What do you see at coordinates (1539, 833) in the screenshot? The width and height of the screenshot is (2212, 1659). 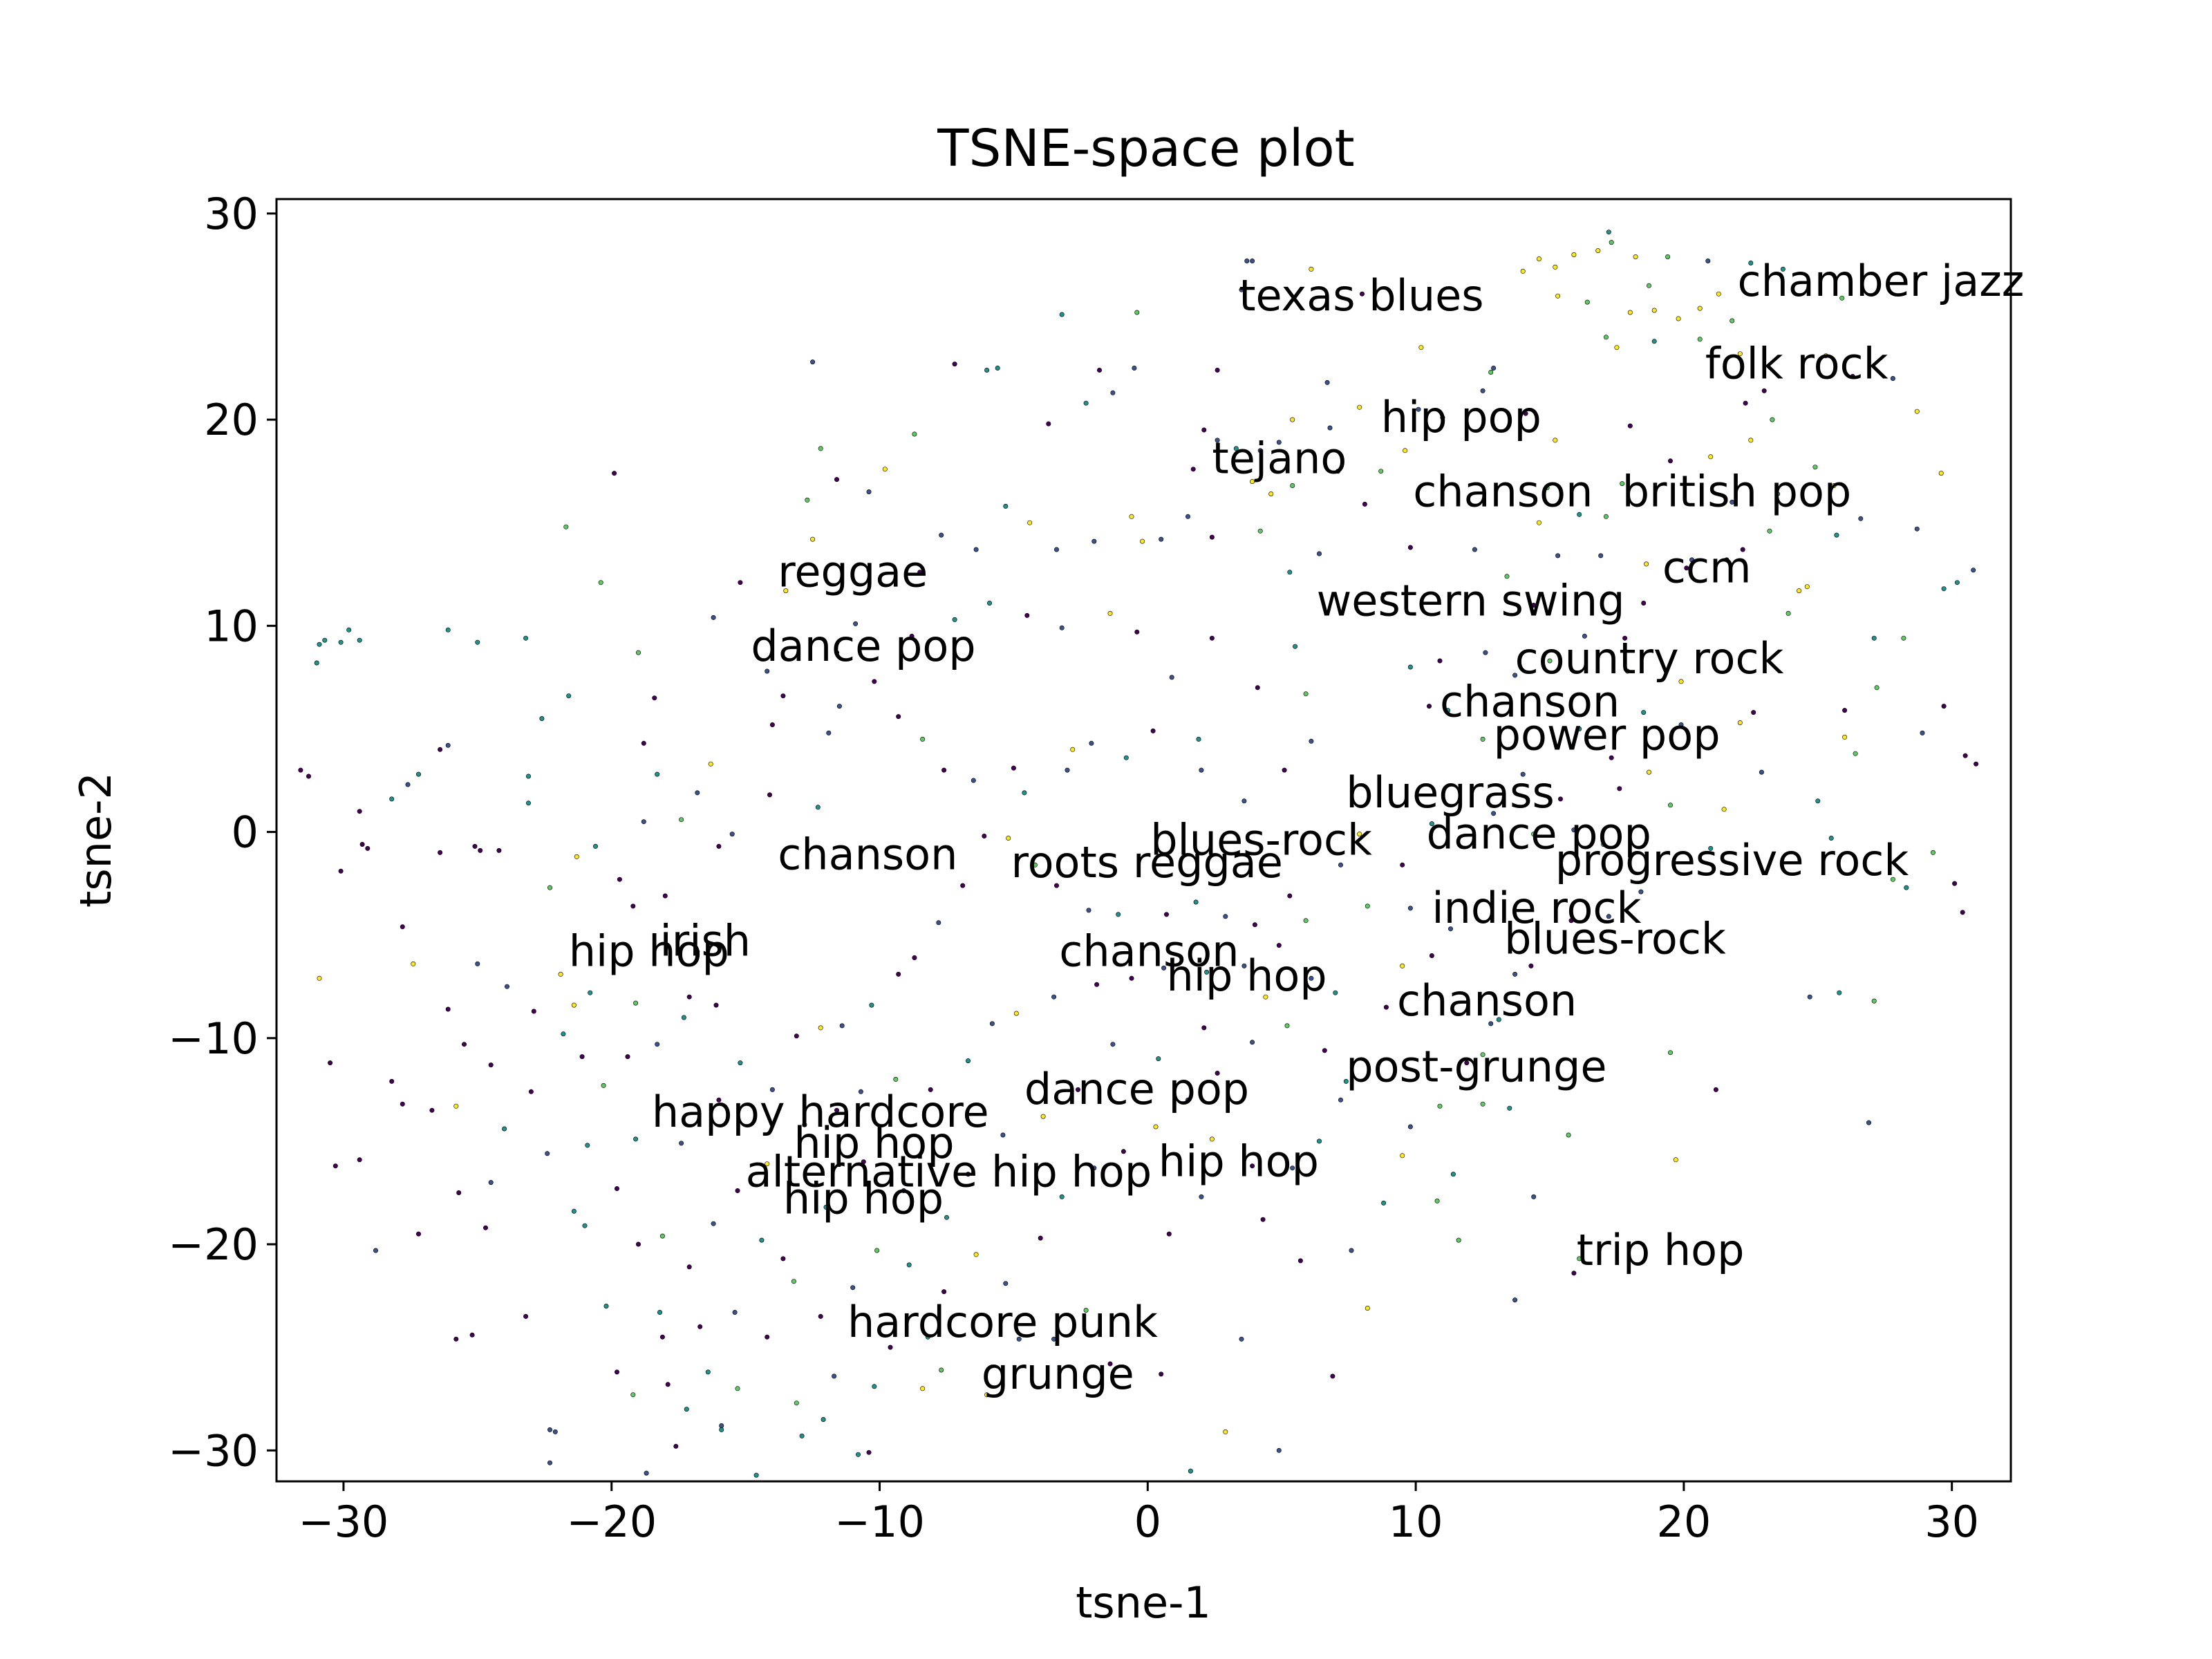 I see `genre-annotation: dance pop` at bounding box center [1539, 833].